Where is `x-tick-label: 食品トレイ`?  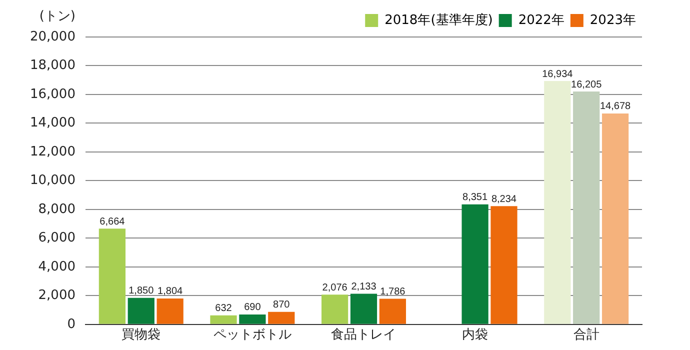 x-tick-label: 食品トレイ is located at coordinates (363, 335).